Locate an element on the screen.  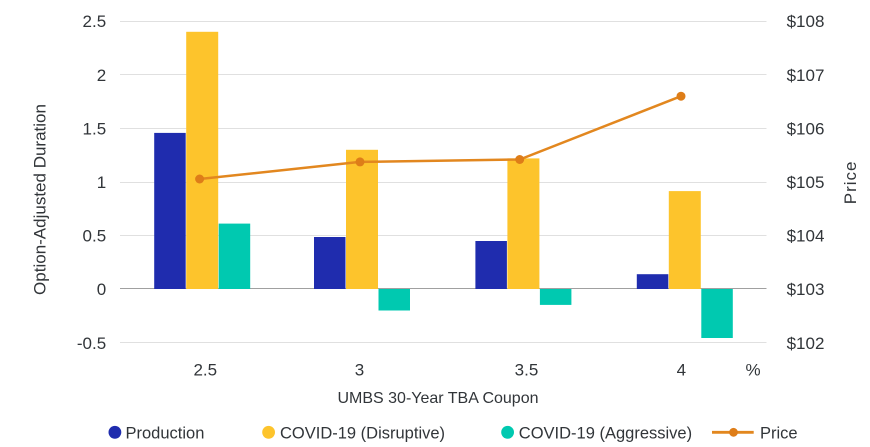
svg-text: 1.5 is located at coordinates (95, 128).